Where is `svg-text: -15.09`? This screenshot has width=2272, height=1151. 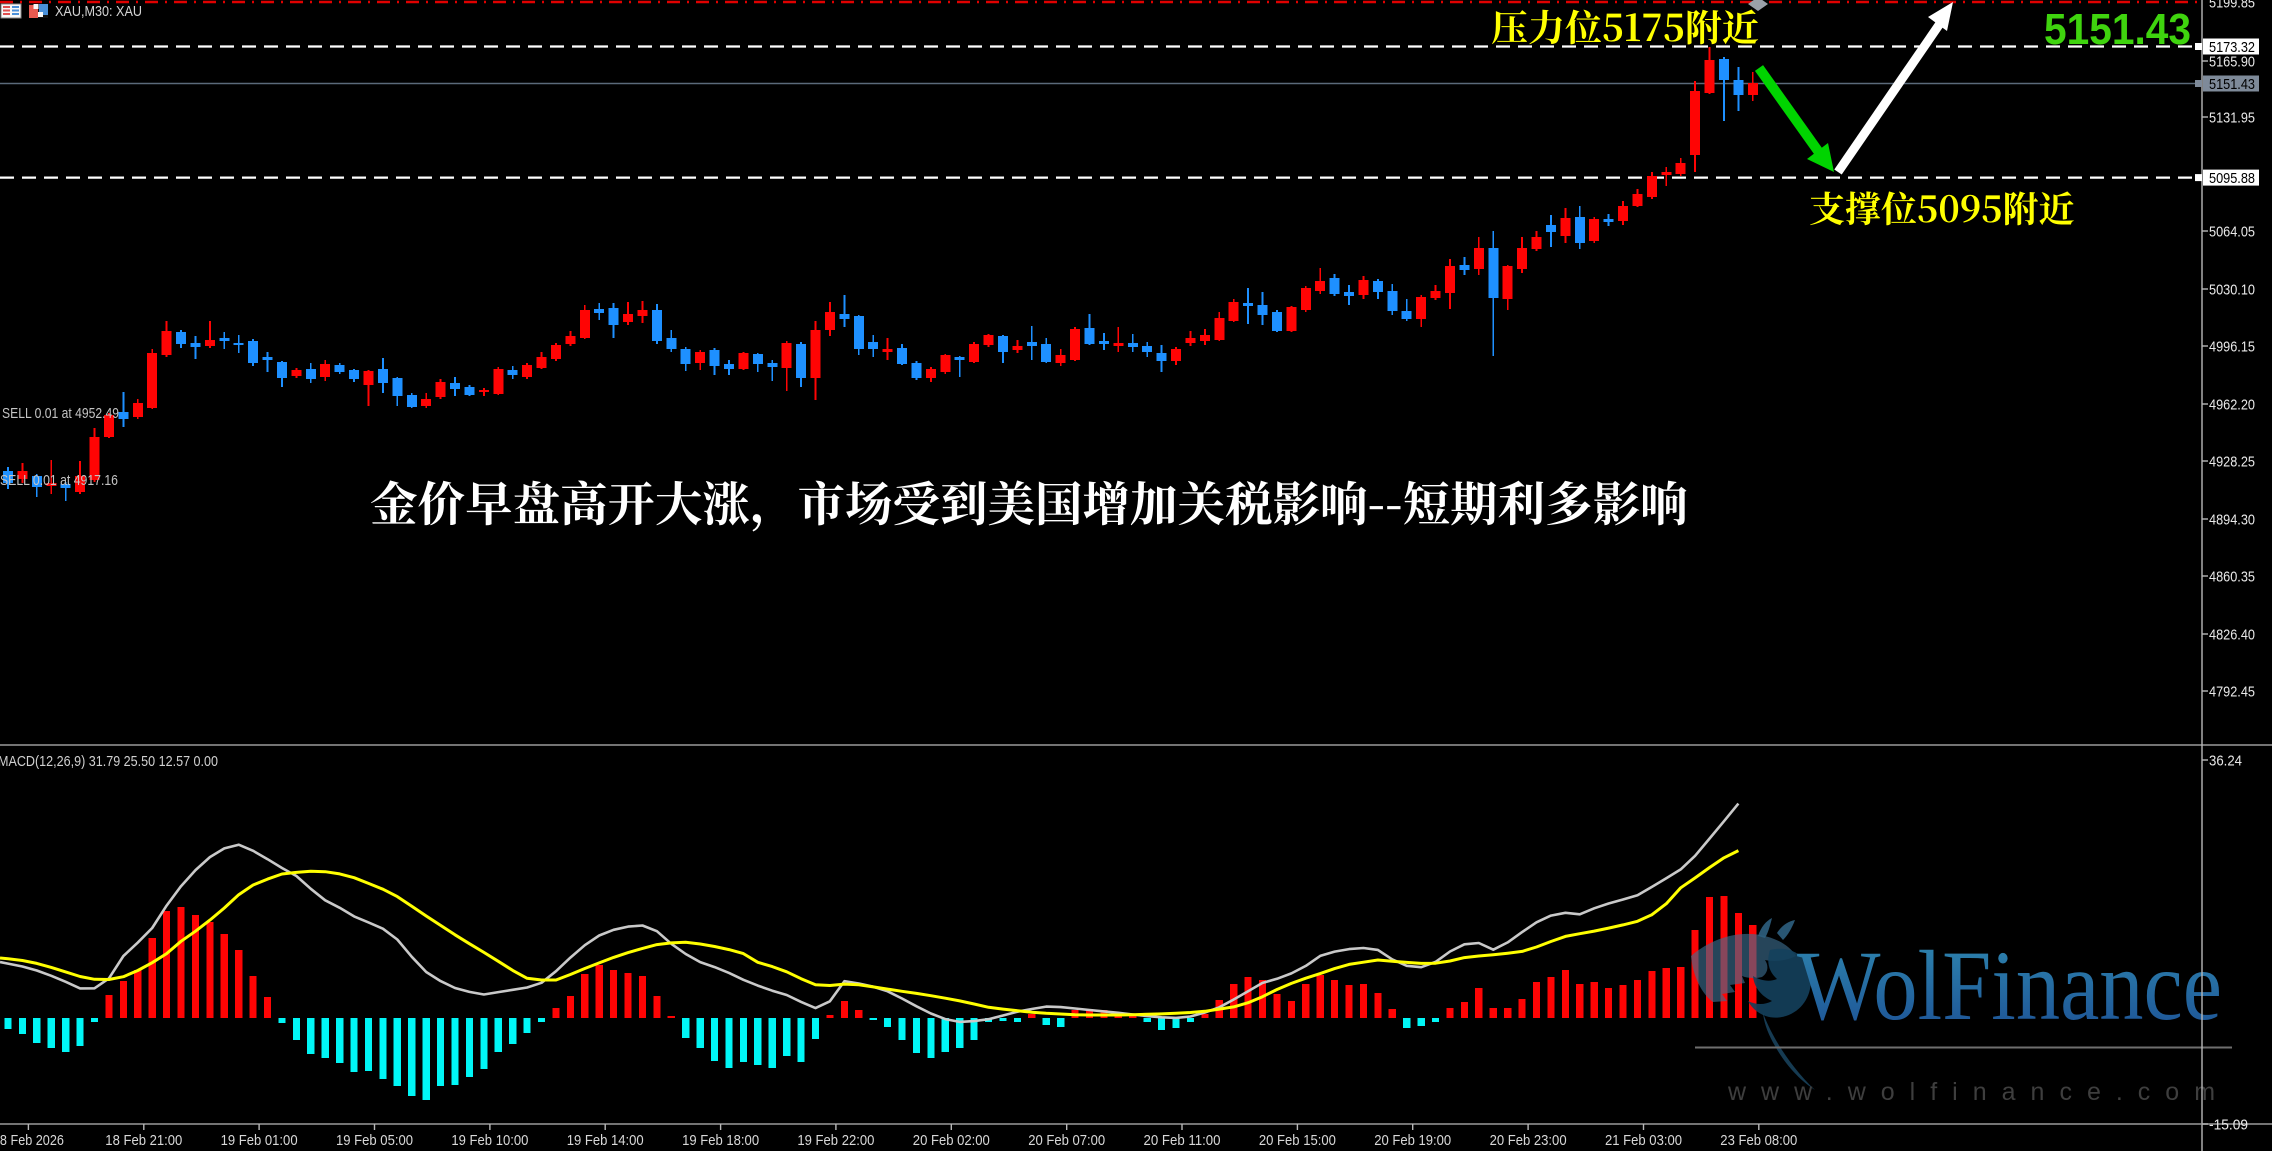 svg-text: -15.09 is located at coordinates (2228, 1125).